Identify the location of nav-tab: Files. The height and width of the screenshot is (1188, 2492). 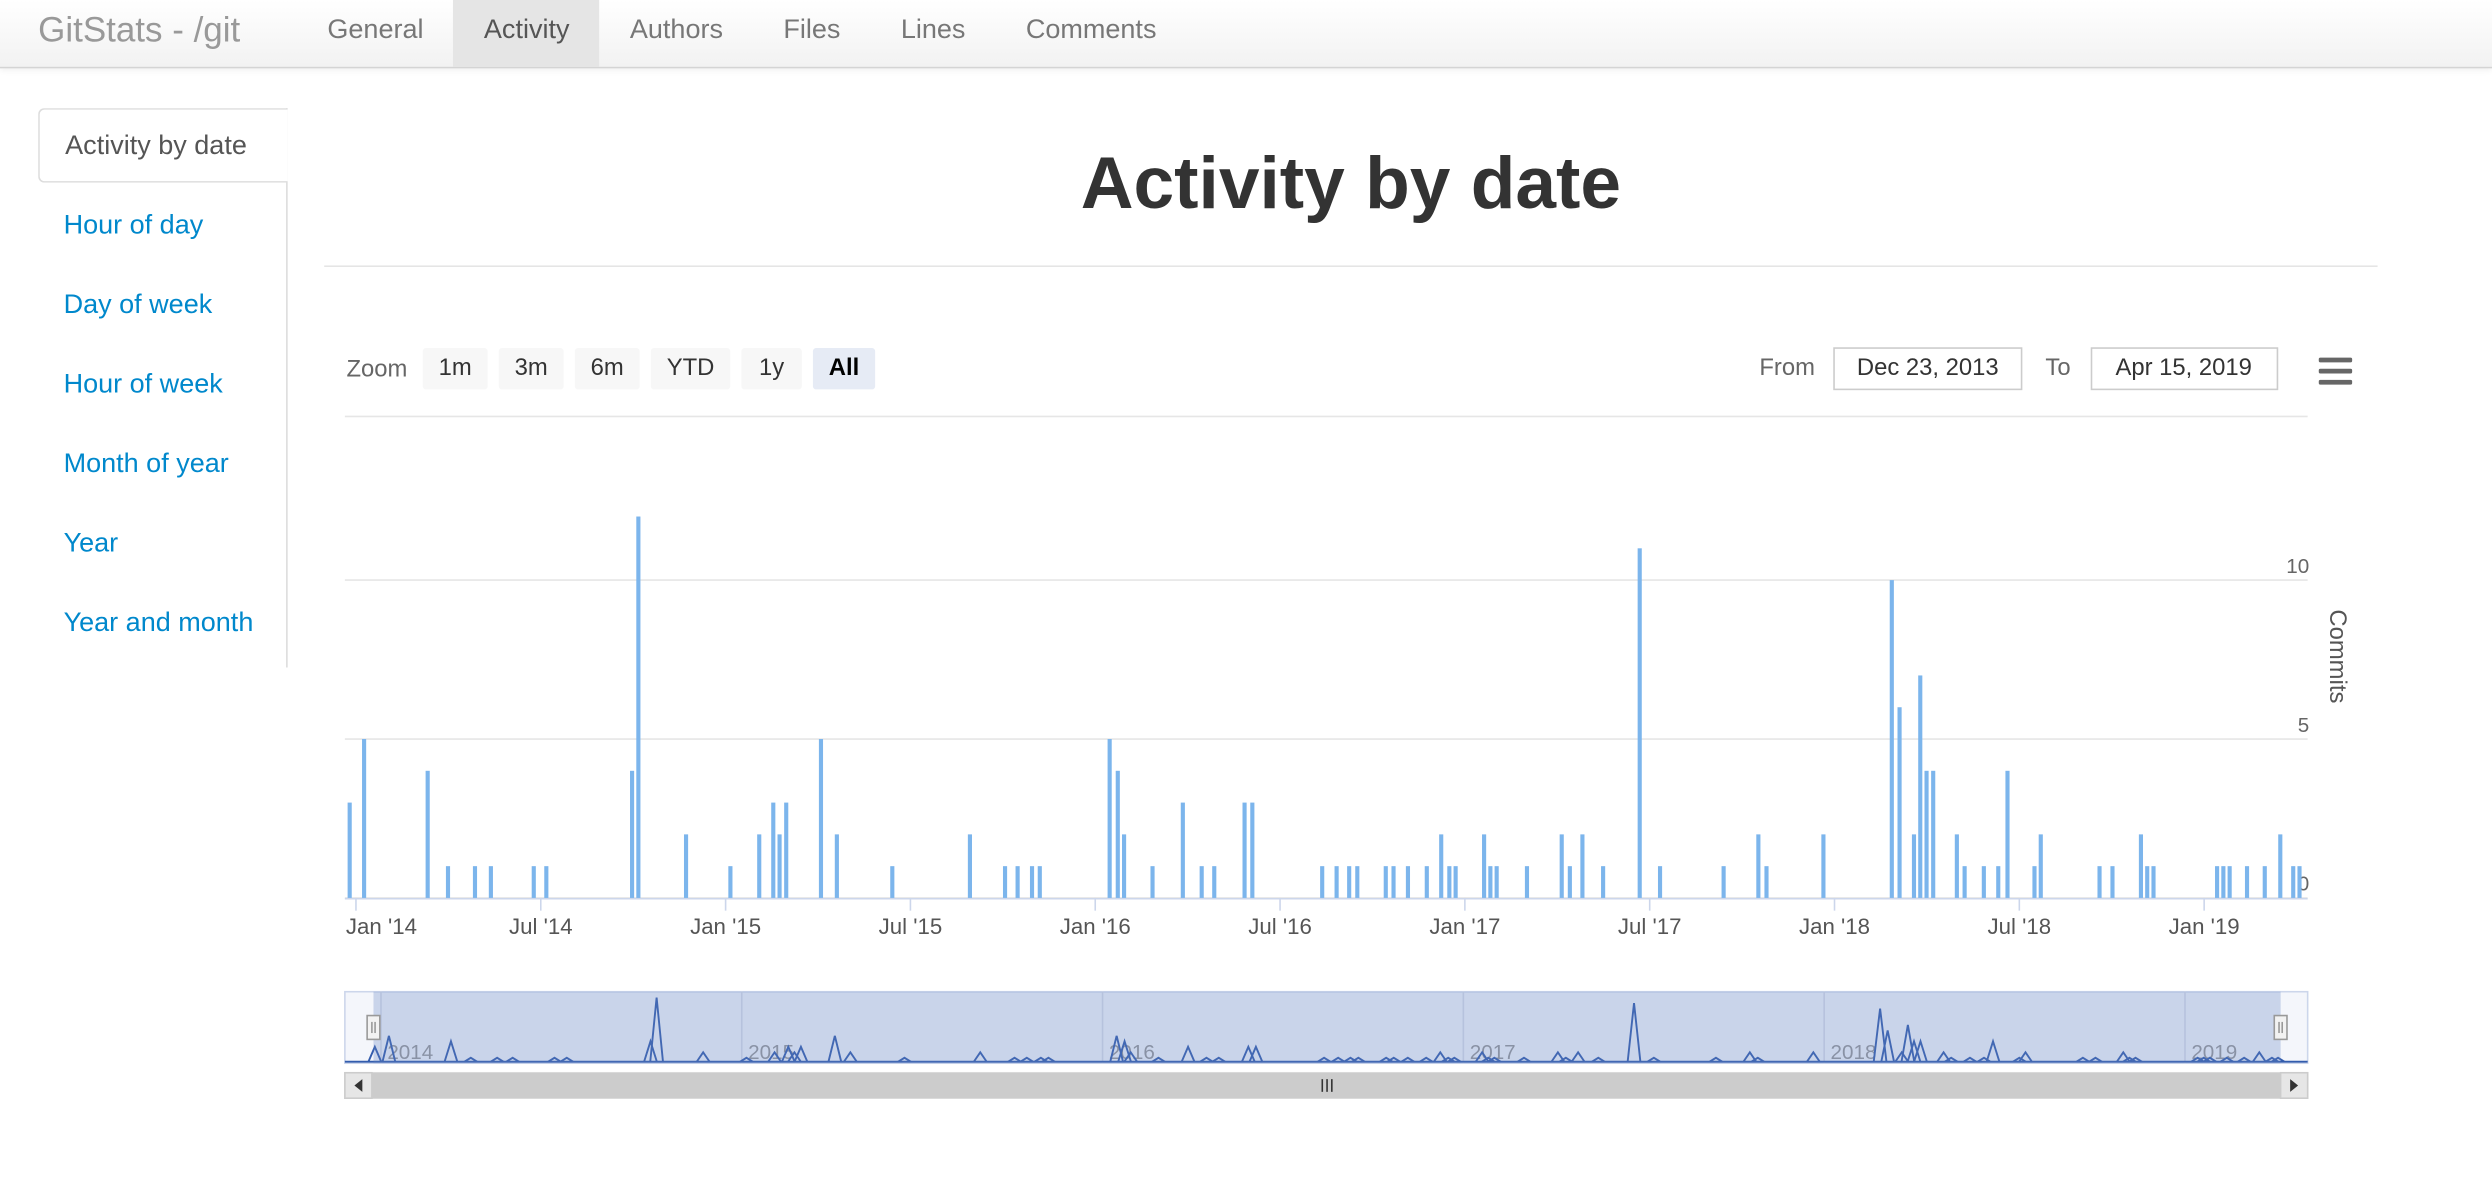
(812, 29).